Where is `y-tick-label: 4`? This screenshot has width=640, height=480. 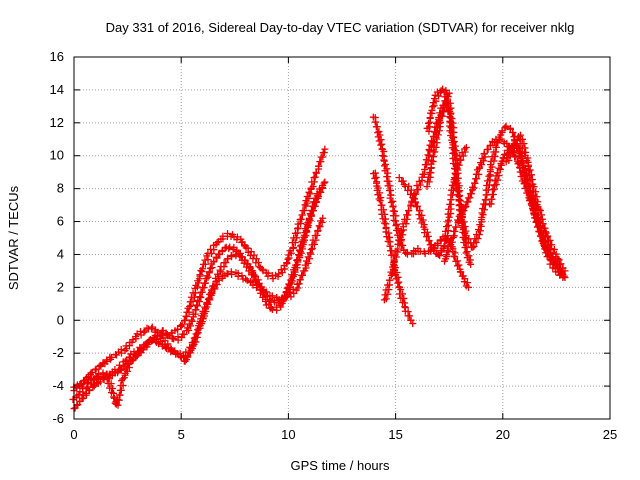
y-tick-label: 4 is located at coordinates (60, 253).